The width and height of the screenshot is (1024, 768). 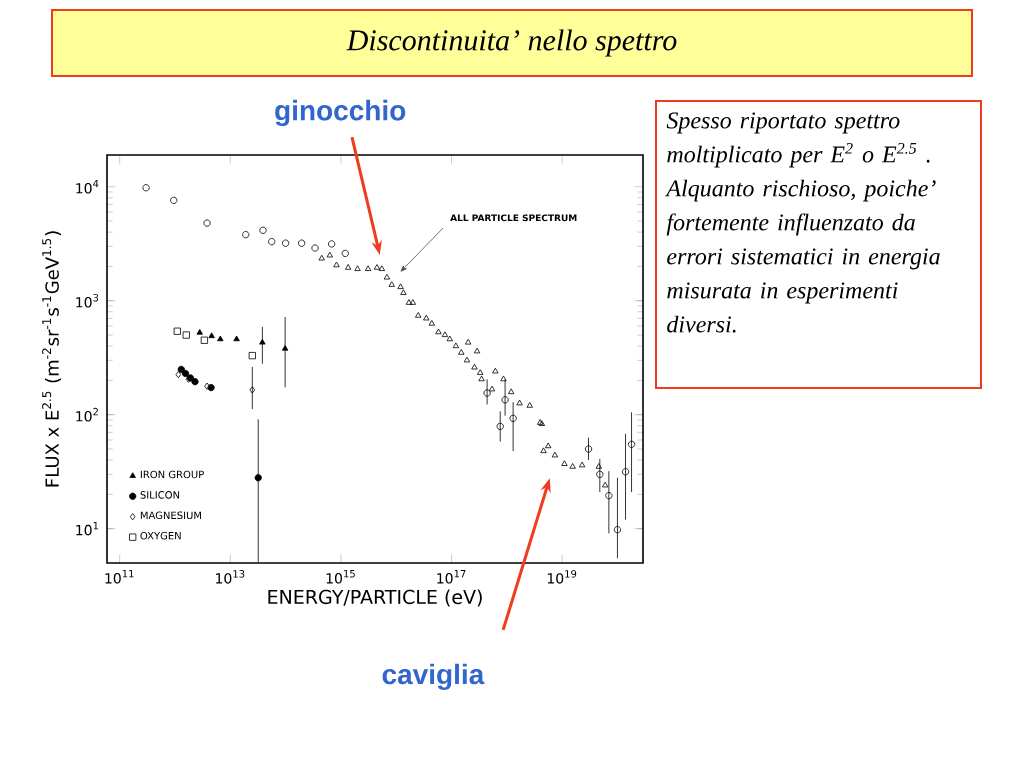 I want to click on x-tick-label: 10$^{17}$, so click(x=451, y=577).